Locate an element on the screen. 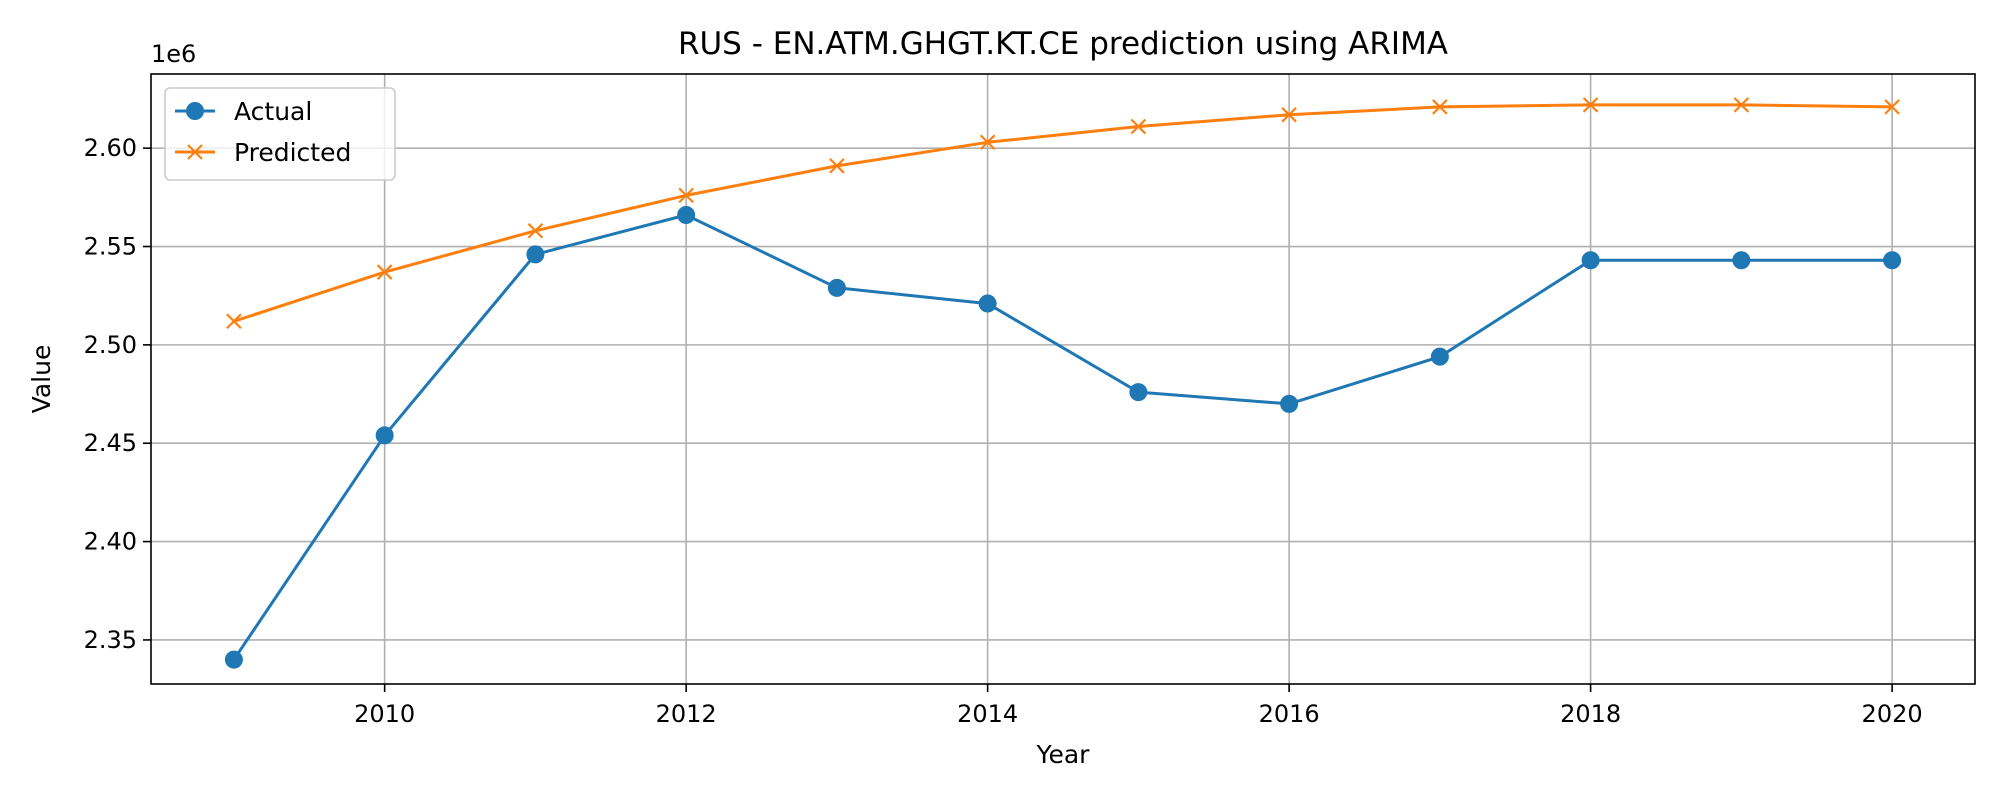  y-axis-ticks: 2.35 2.40 2.45 2.50 2.55 2.60 is located at coordinates (117, 394).